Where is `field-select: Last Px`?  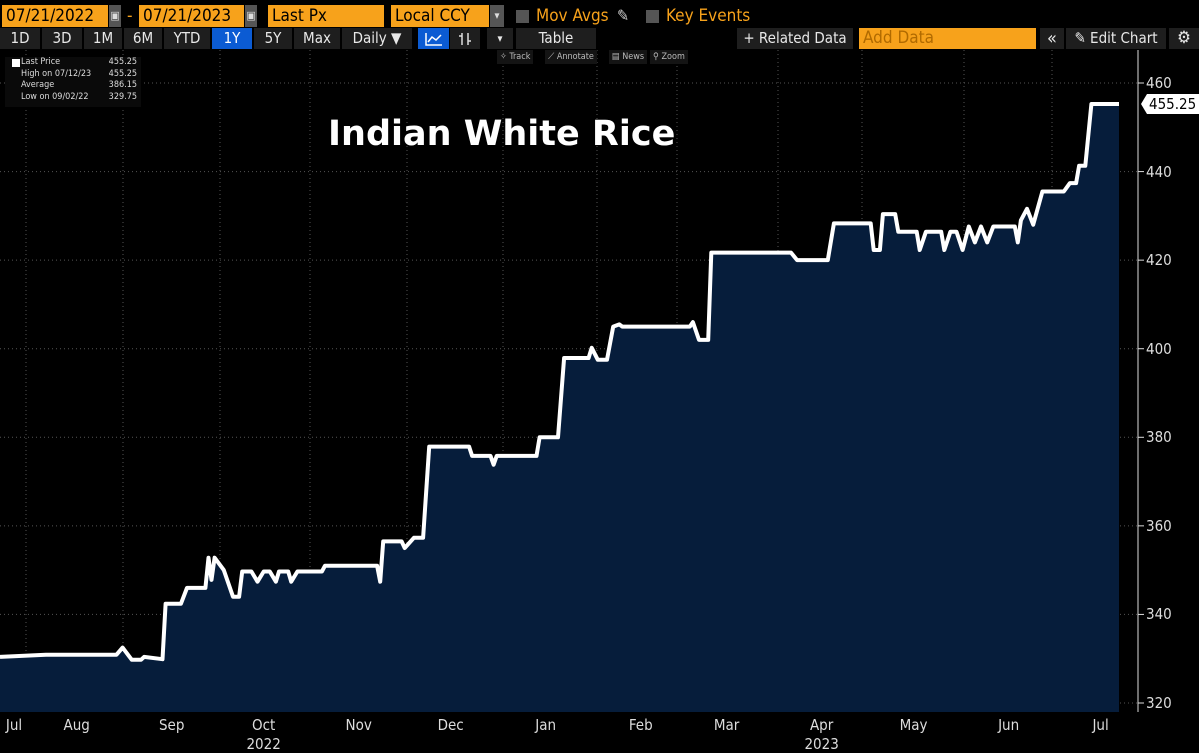 field-select: Last Px is located at coordinates (326, 16).